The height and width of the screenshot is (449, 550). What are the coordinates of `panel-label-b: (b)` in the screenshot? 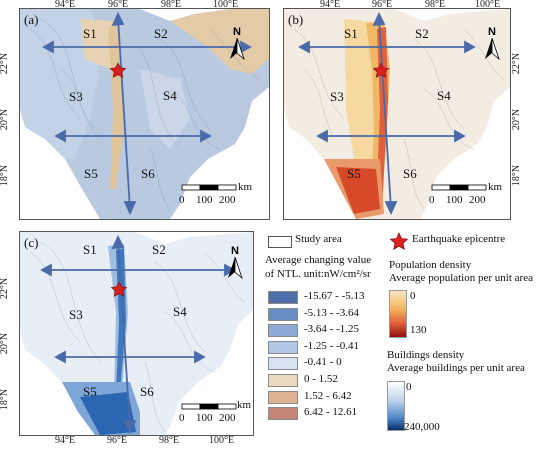 It's located at (296, 19).